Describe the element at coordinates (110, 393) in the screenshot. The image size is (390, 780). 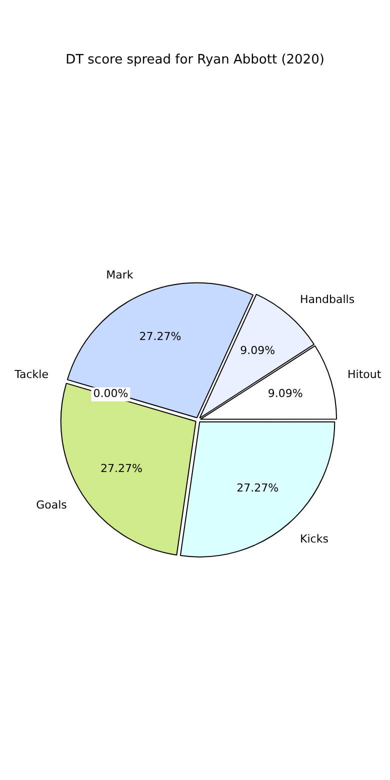
I see `text: 0.00%` at that location.